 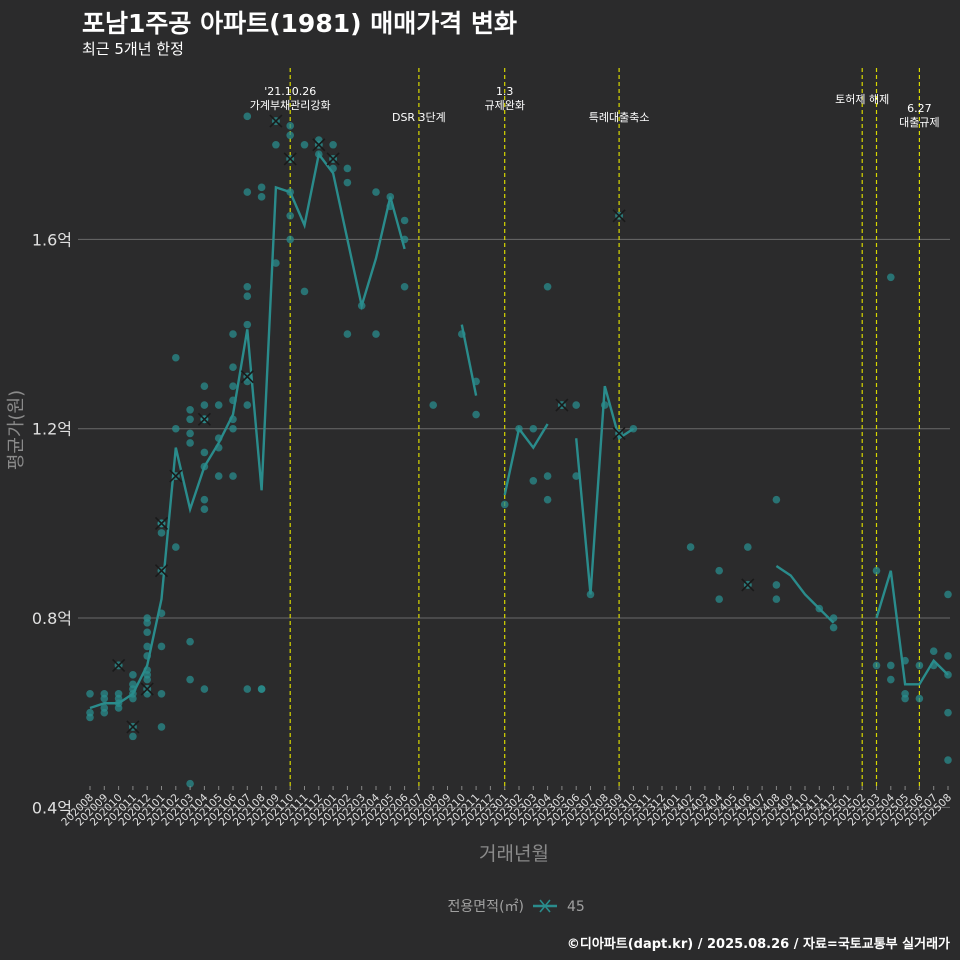 What do you see at coordinates (545, 906) in the screenshot?
I see `legend-cross` at bounding box center [545, 906].